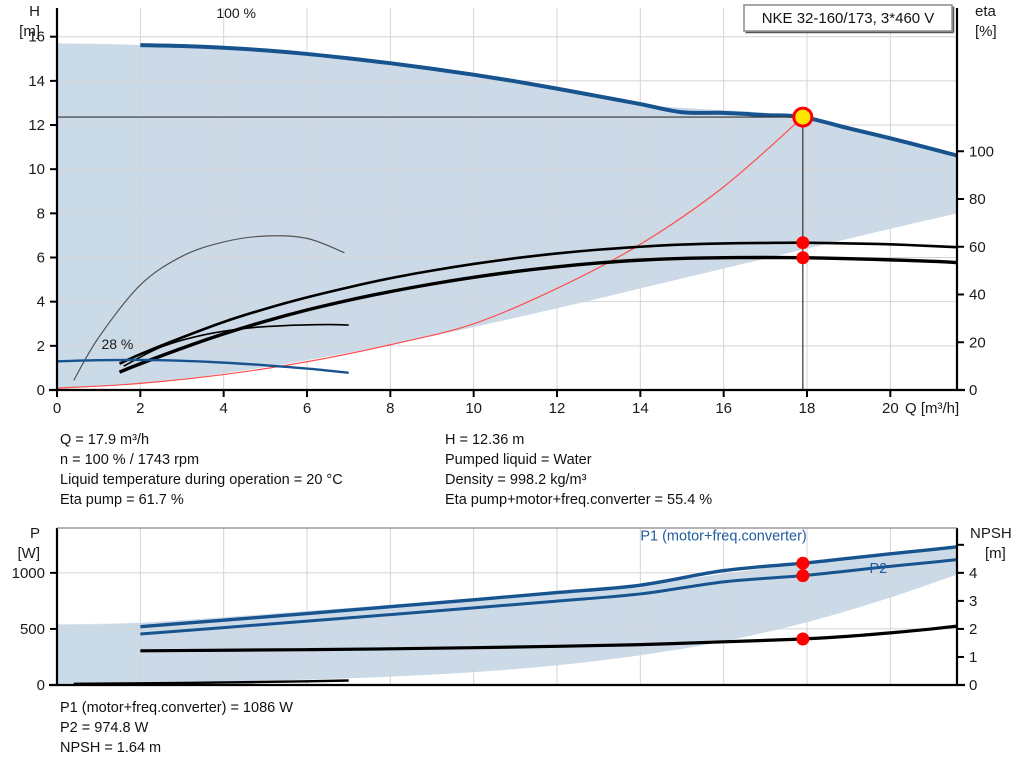 The image size is (1024, 781). Describe the element at coordinates (803, 639) in the screenshot. I see `npsh-marker` at that location.